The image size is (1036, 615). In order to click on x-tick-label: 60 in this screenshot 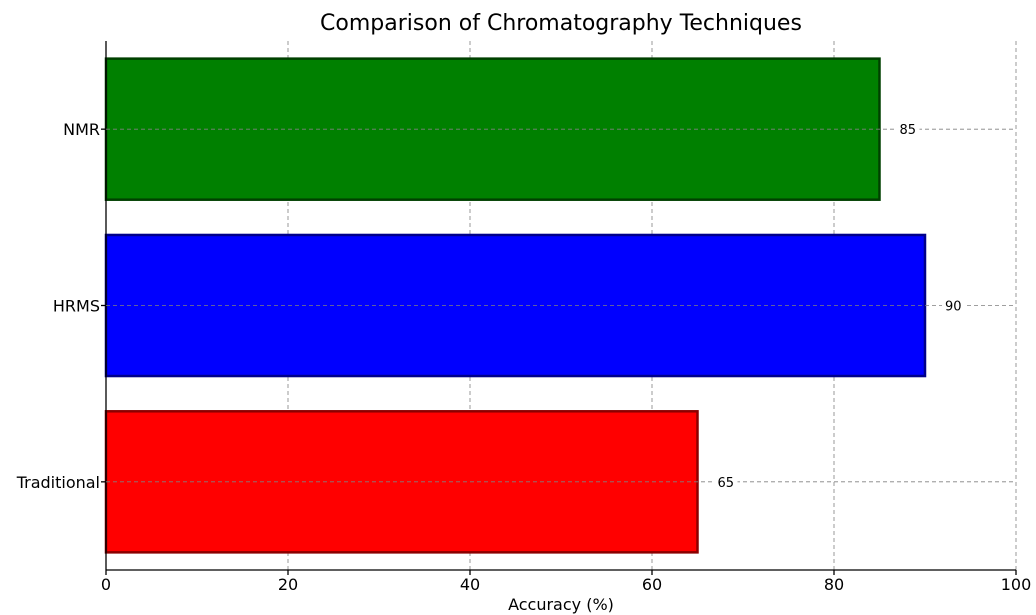, I will do `click(652, 584)`.